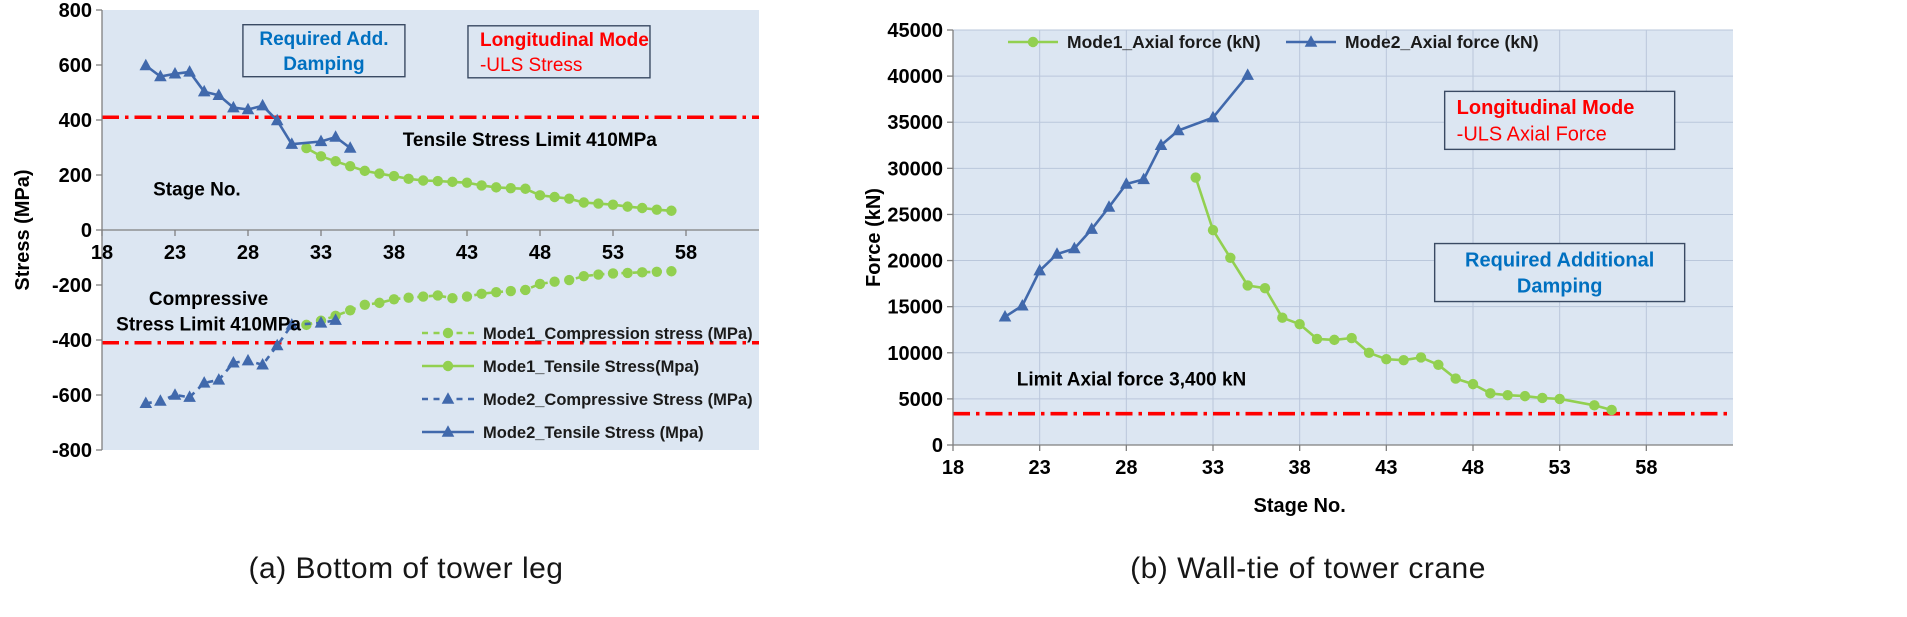 The width and height of the screenshot is (1907, 617). Describe the element at coordinates (531, 65) in the screenshot. I see `svg-text: -ULS Stress` at that location.